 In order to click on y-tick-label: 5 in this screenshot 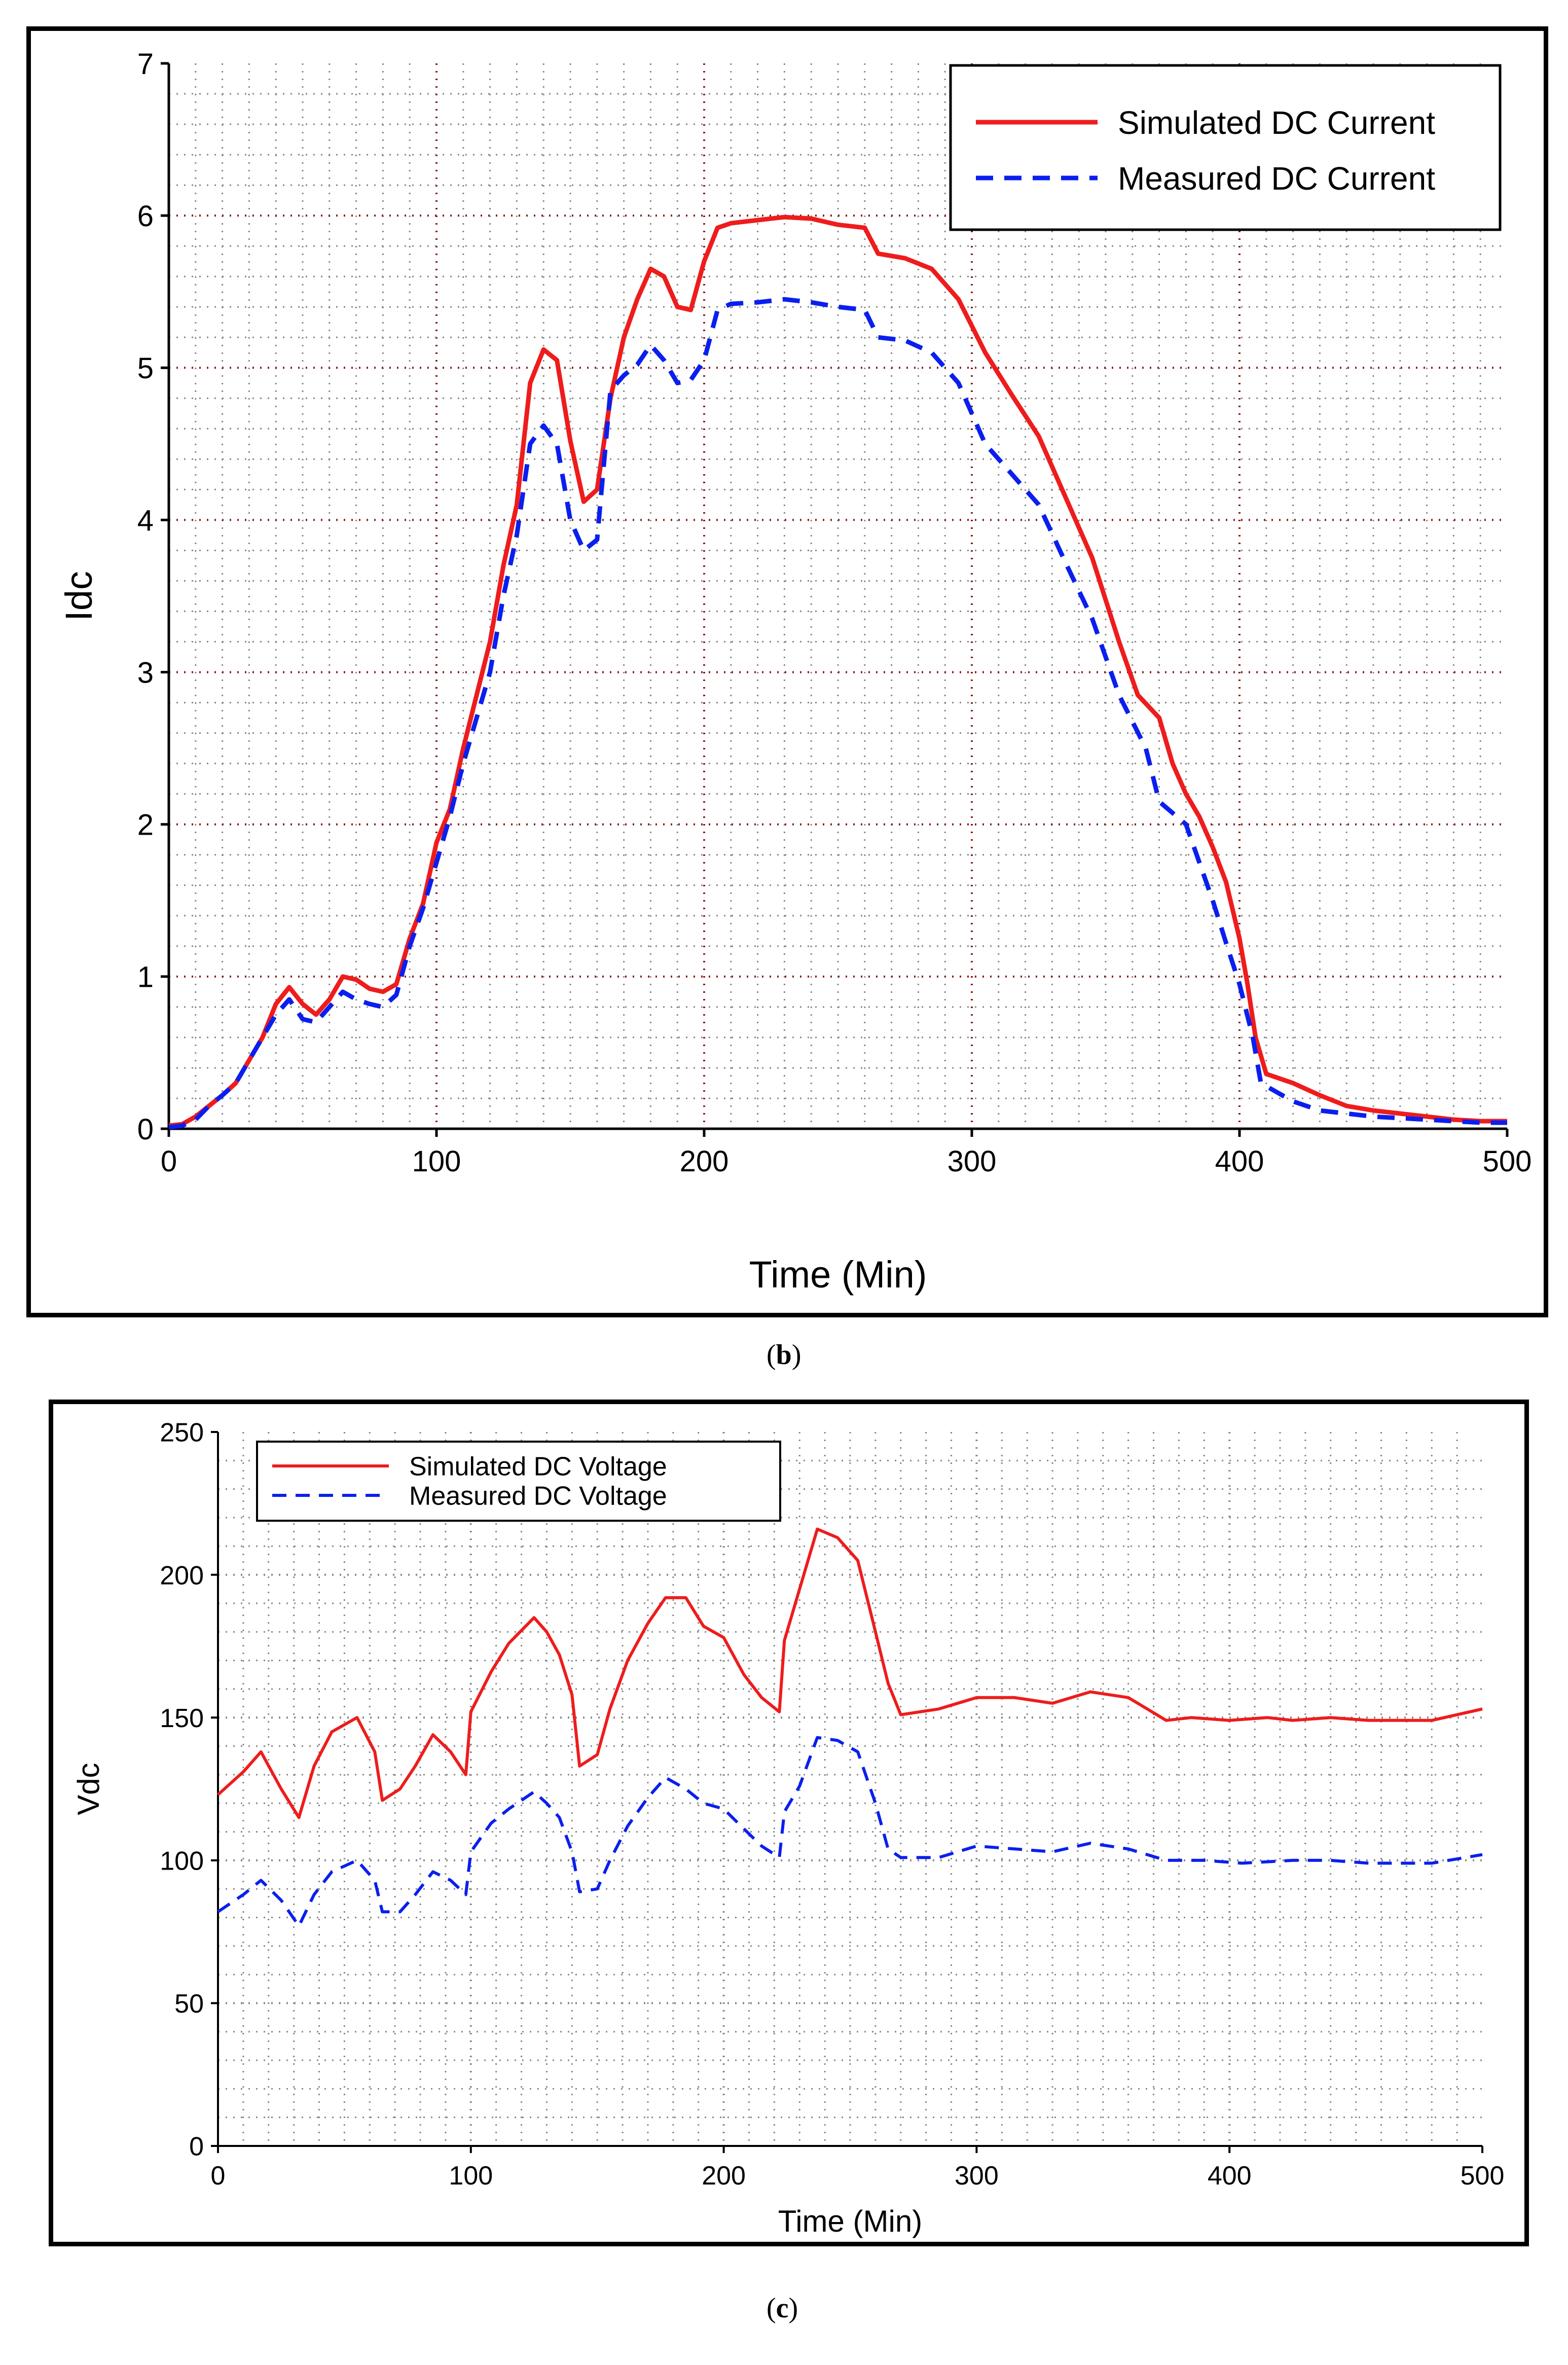, I will do `click(145, 368)`.